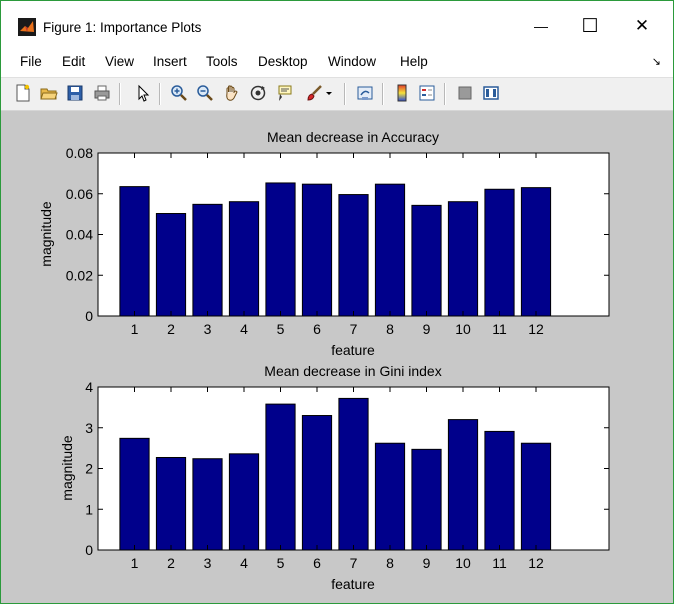 The height and width of the screenshot is (608, 674). I want to click on brush-options-button, so click(329, 93).